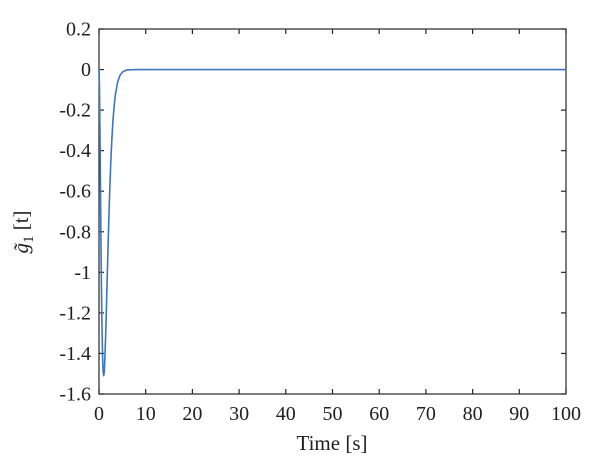 Image resolution: width=600 pixels, height=476 pixels. Describe the element at coordinates (332, 443) in the screenshot. I see `x-axis-label: Time [s]` at that location.